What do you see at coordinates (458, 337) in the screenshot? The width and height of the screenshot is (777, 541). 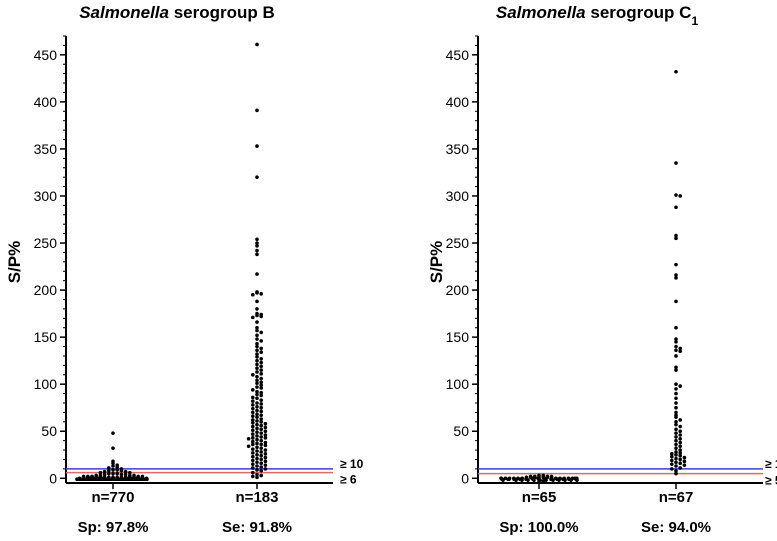 I see `y-tick-label: 150` at bounding box center [458, 337].